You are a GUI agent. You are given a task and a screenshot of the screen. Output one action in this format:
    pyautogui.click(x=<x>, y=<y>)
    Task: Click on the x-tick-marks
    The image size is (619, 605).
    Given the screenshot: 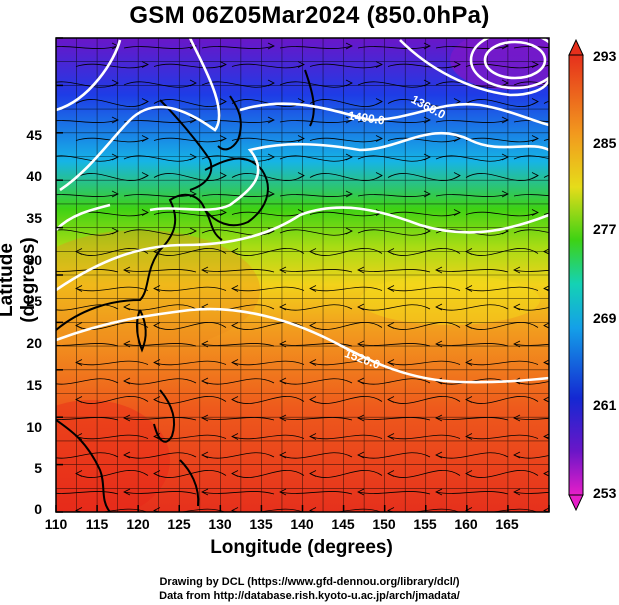 What is the action you would take?
    pyautogui.click(x=302, y=508)
    